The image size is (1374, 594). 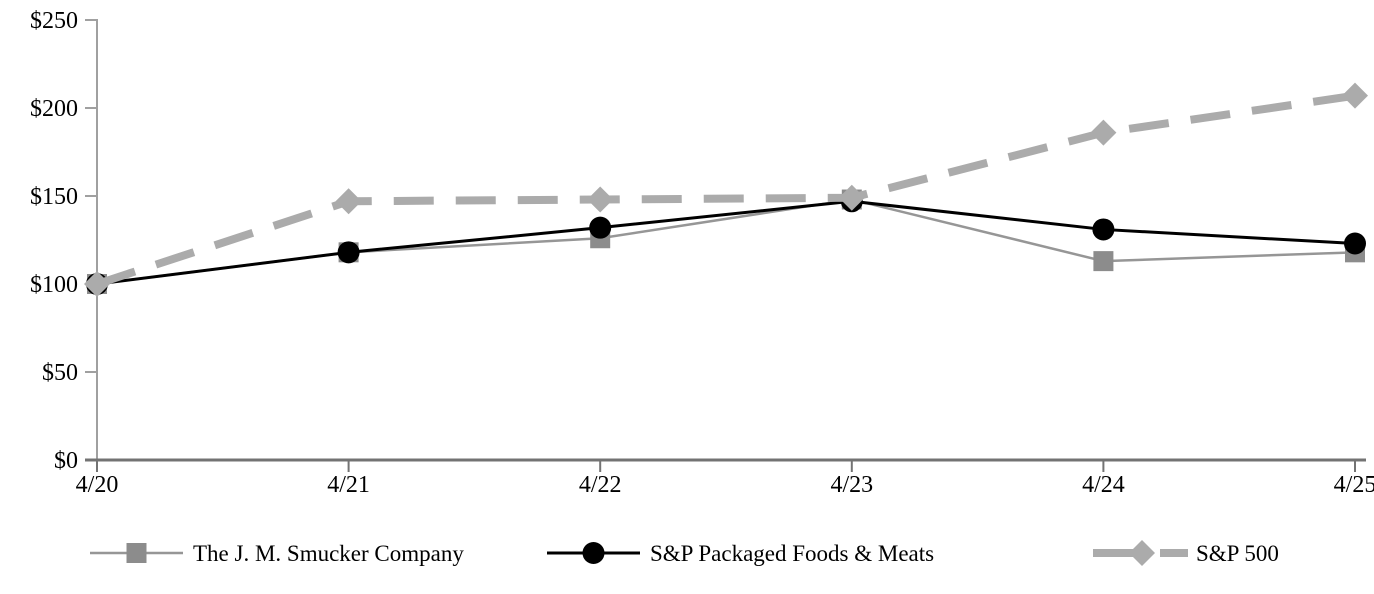 What do you see at coordinates (328, 553) in the screenshot?
I see `legend-label-smucker: The J. M. Smucker Company` at bounding box center [328, 553].